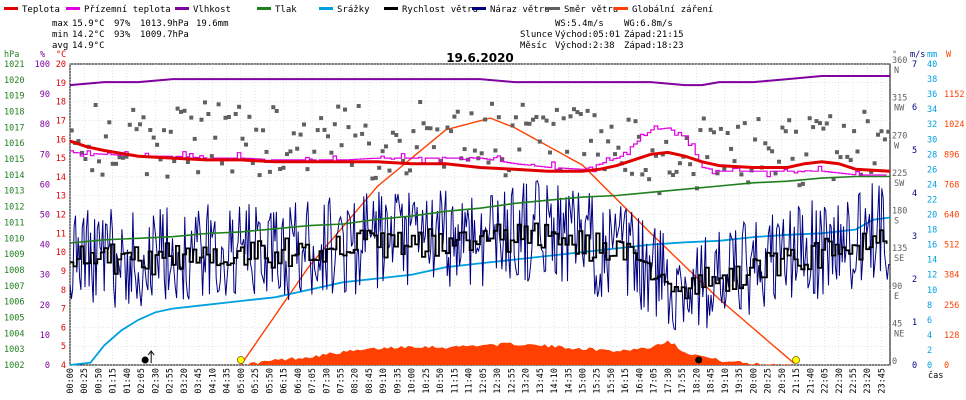  I want to click on mm-tick-label: 28, so click(932, 155).